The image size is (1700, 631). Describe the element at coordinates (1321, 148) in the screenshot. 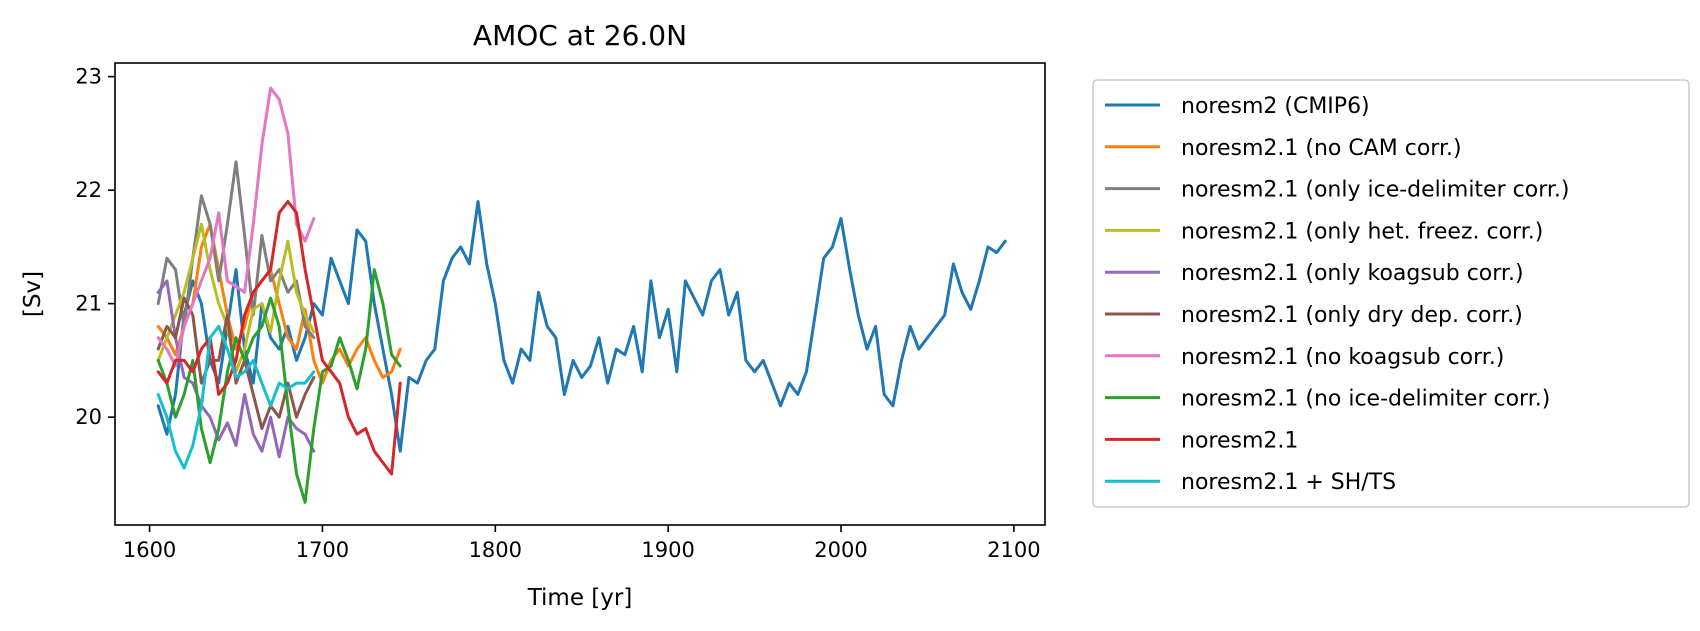

I see `legend-label: noresm2.1 (no CAM corr.)` at that location.